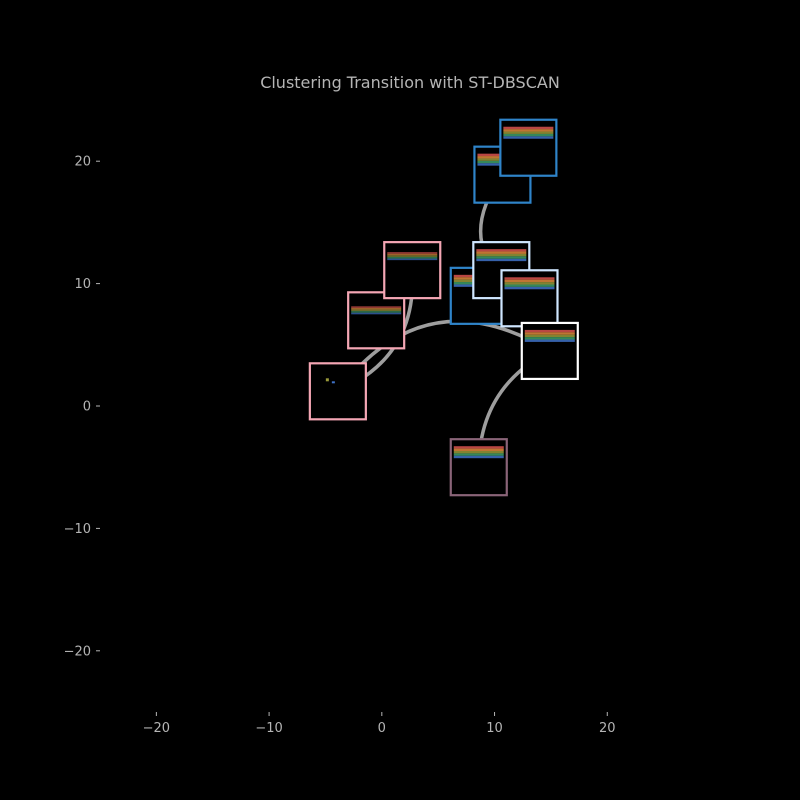 This screenshot has height=800, width=800. Describe the element at coordinates (77, 651) in the screenshot. I see `y-tick-label: −20` at that location.